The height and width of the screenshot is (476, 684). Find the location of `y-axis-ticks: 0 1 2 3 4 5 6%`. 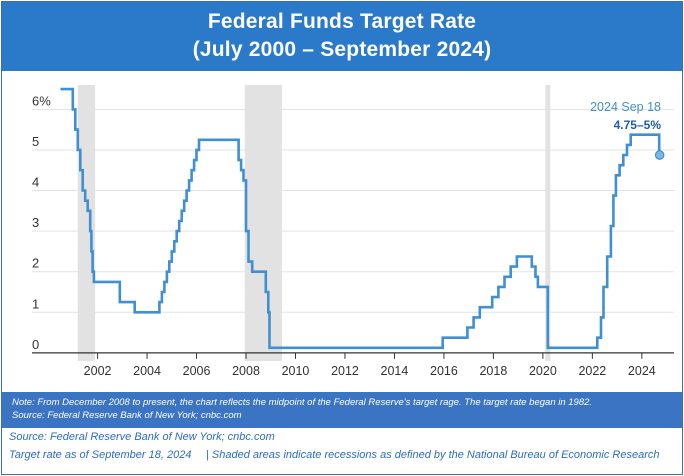

y-axis-ticks: 0 1 2 3 4 5 6% is located at coordinates (41, 222).